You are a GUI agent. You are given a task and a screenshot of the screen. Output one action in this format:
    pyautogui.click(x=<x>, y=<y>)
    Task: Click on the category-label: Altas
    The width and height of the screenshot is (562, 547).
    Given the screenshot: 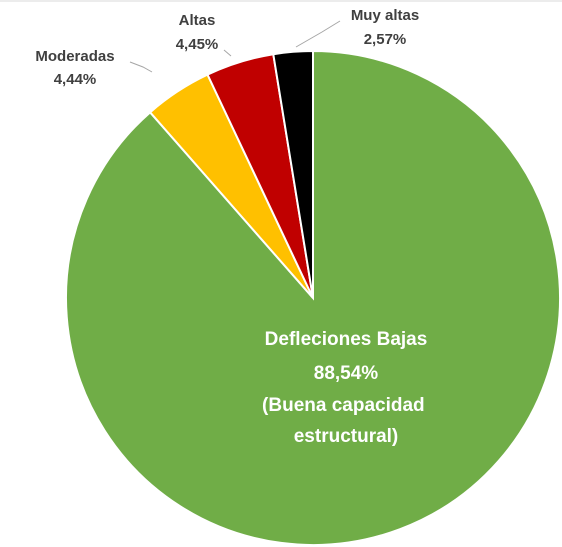 What is the action you would take?
    pyautogui.click(x=197, y=20)
    